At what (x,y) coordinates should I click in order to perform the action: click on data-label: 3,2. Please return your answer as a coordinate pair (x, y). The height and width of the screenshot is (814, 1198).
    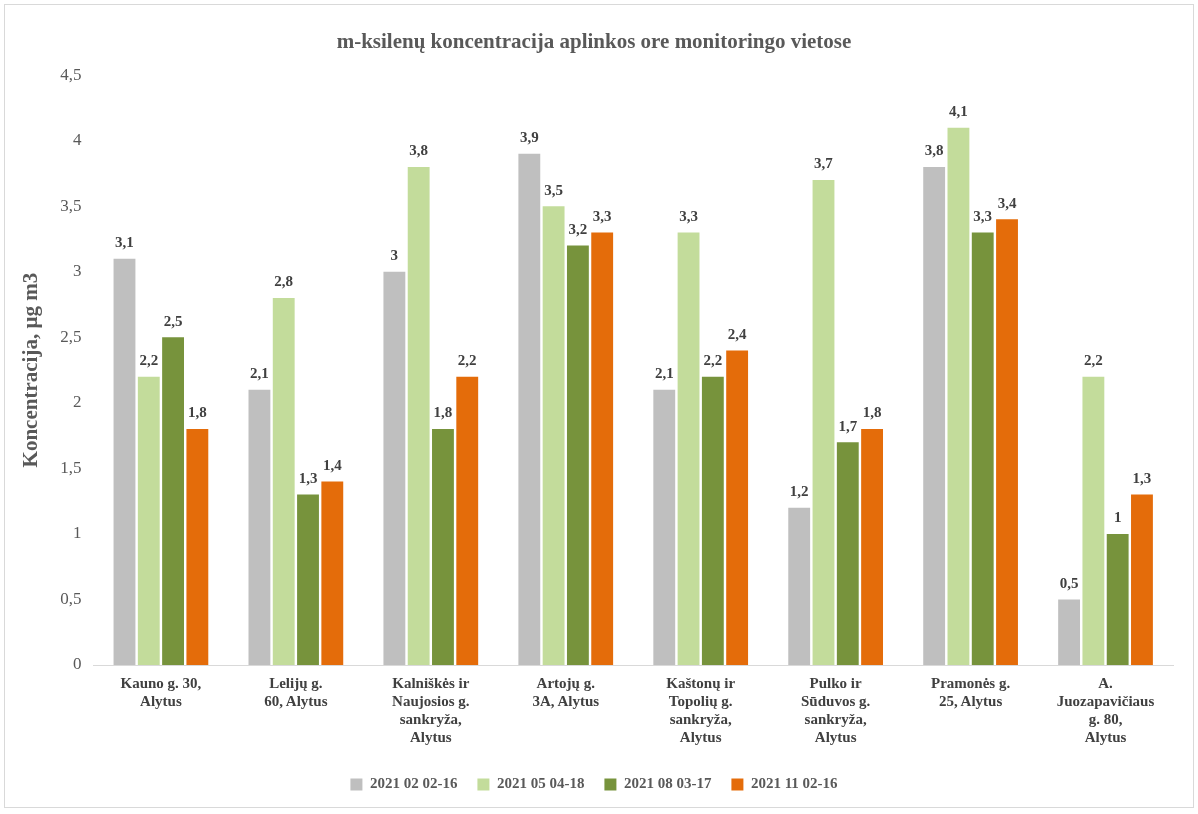
    Looking at the image, I should click on (578, 228).